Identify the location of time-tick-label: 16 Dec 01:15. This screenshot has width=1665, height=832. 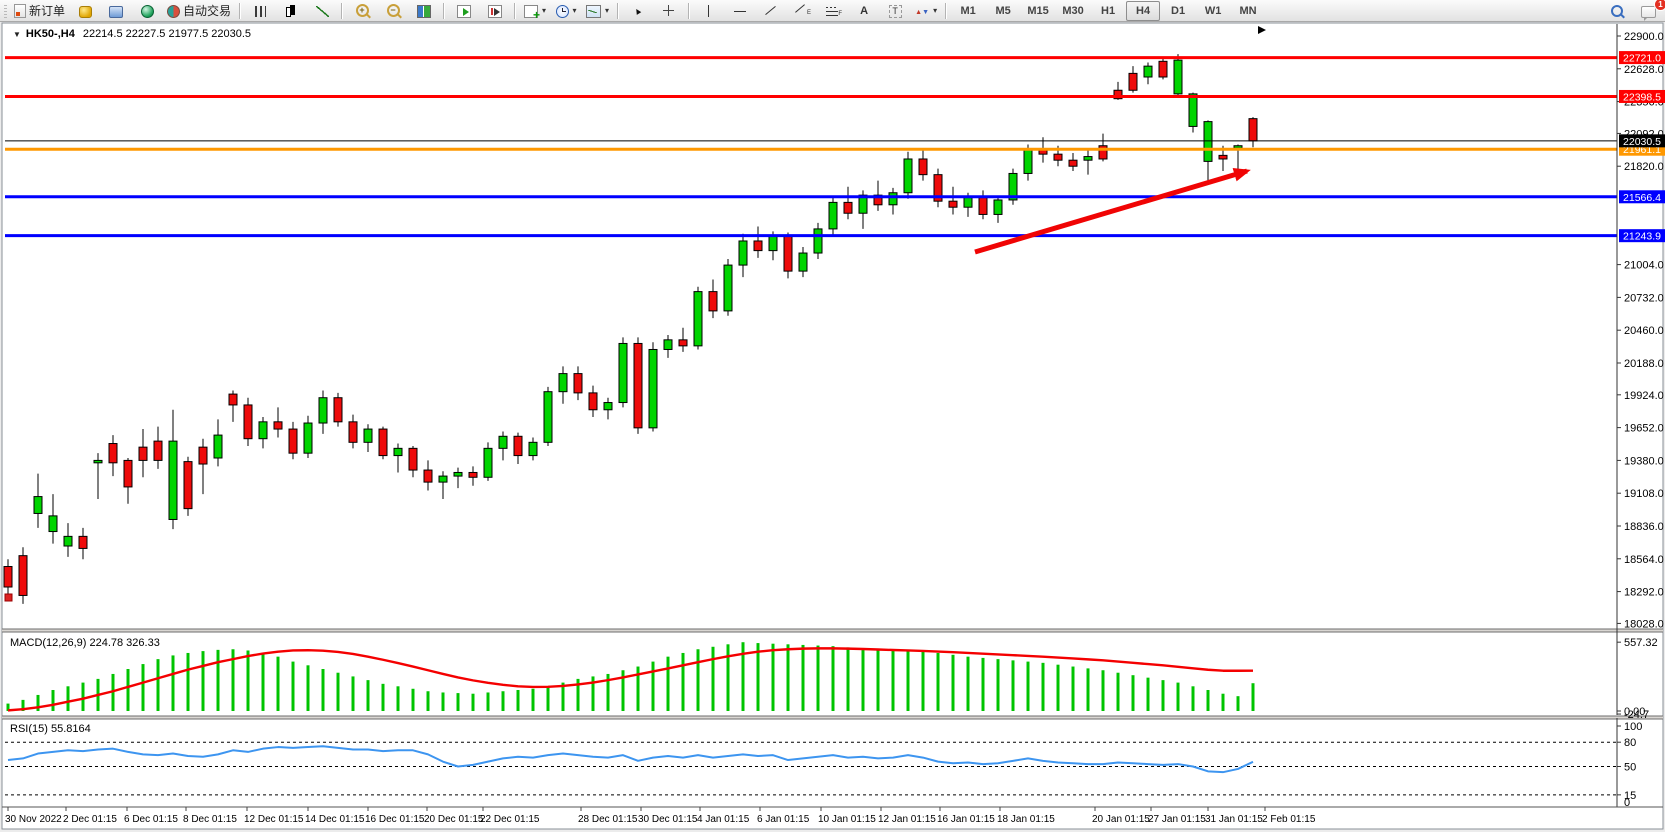
(395, 819).